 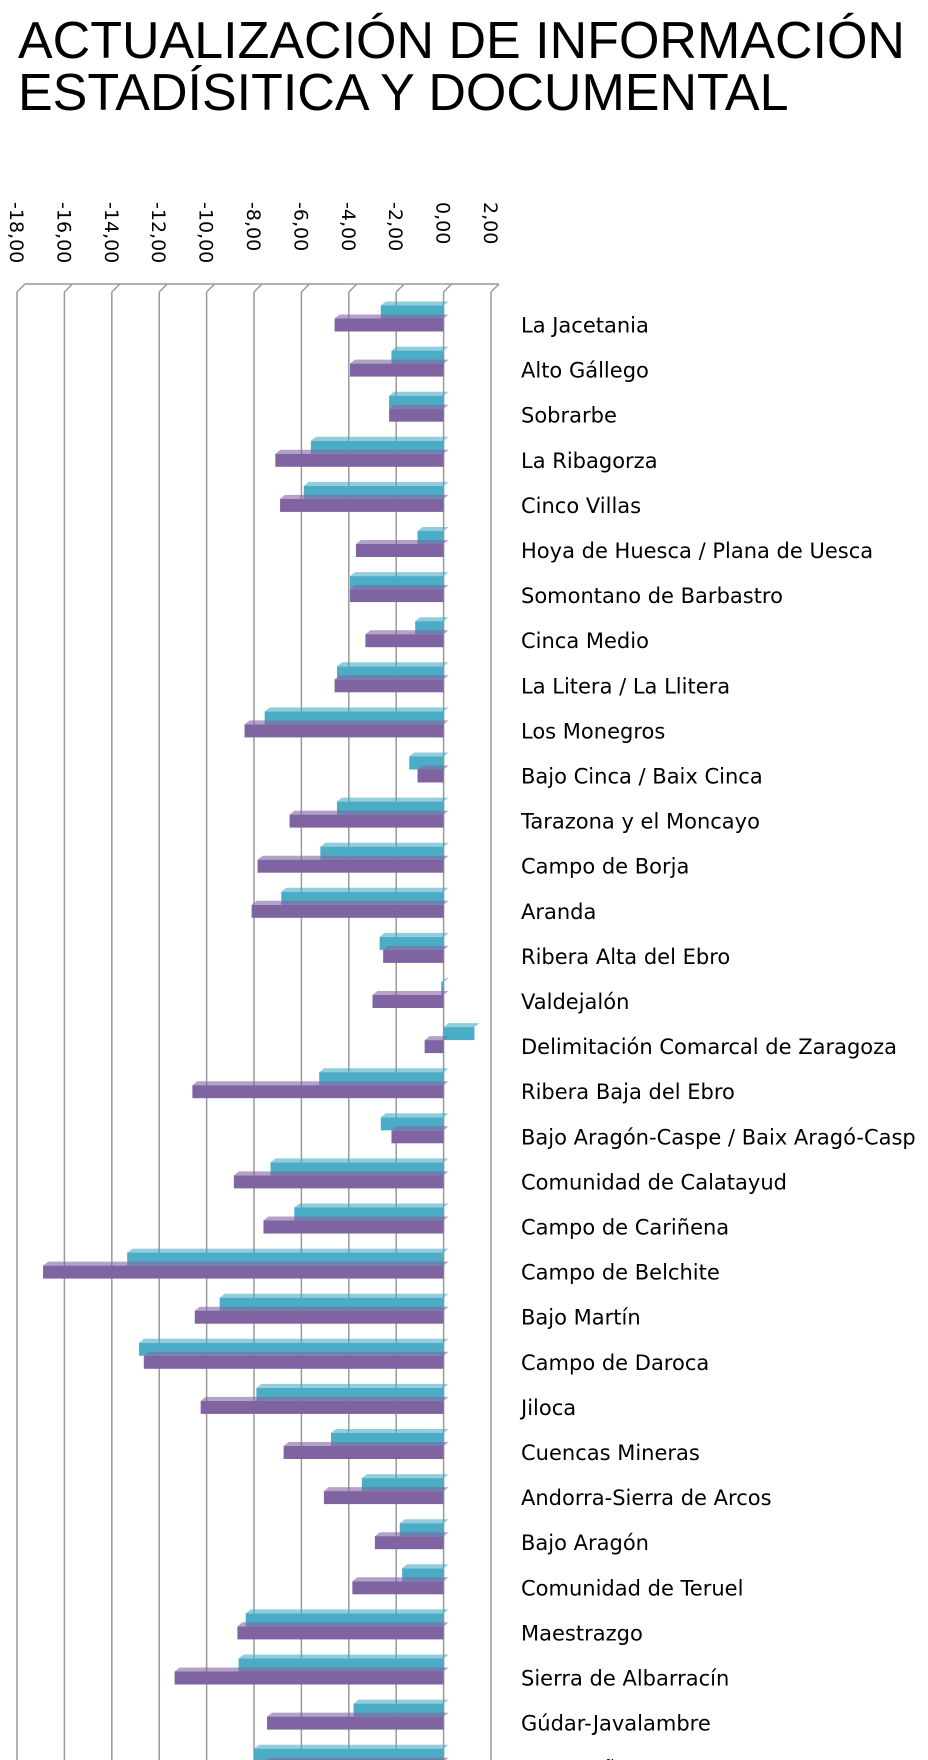 What do you see at coordinates (585, 1543) in the screenshot?
I see `category-label: Bajo Aragón` at bounding box center [585, 1543].